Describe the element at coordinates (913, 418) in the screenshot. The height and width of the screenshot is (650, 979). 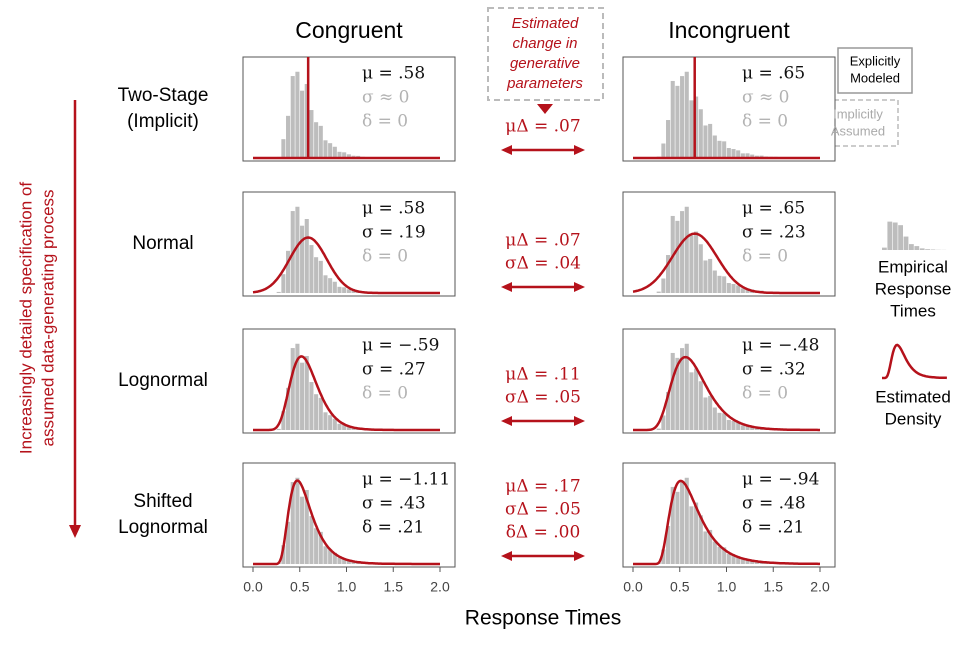
I see `legend-label: Density` at that location.